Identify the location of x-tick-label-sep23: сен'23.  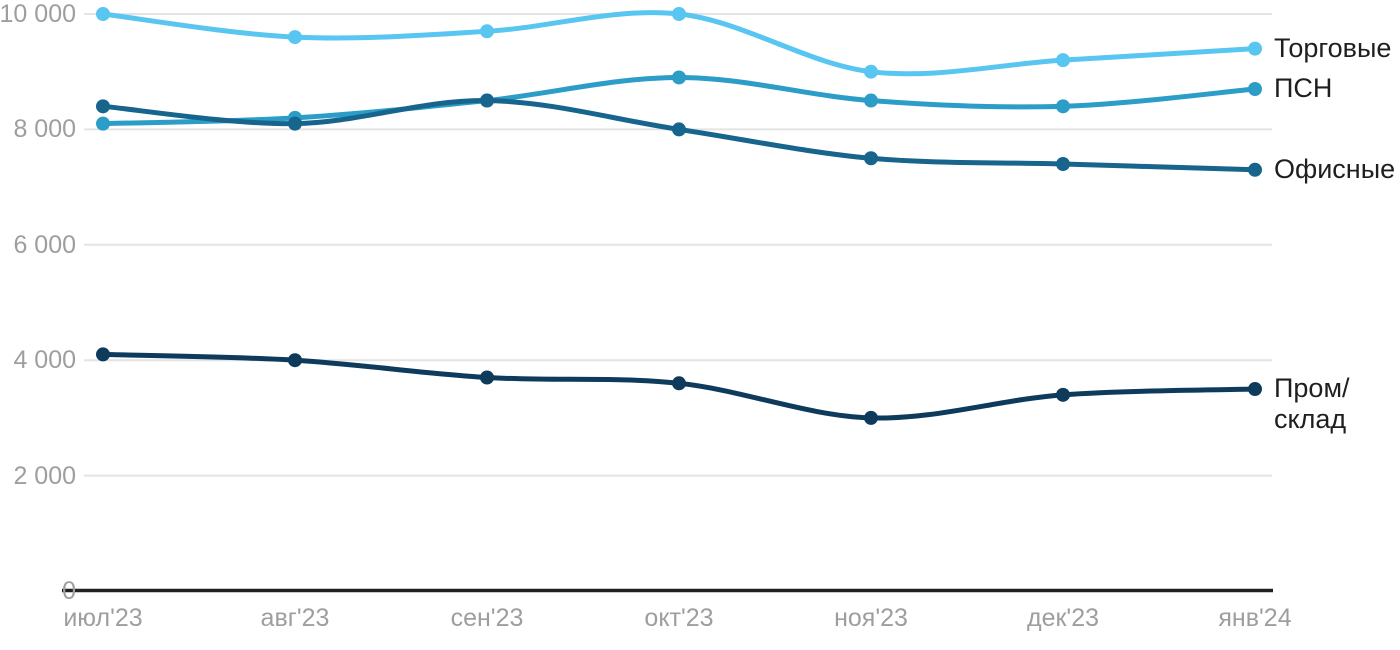
(487, 618).